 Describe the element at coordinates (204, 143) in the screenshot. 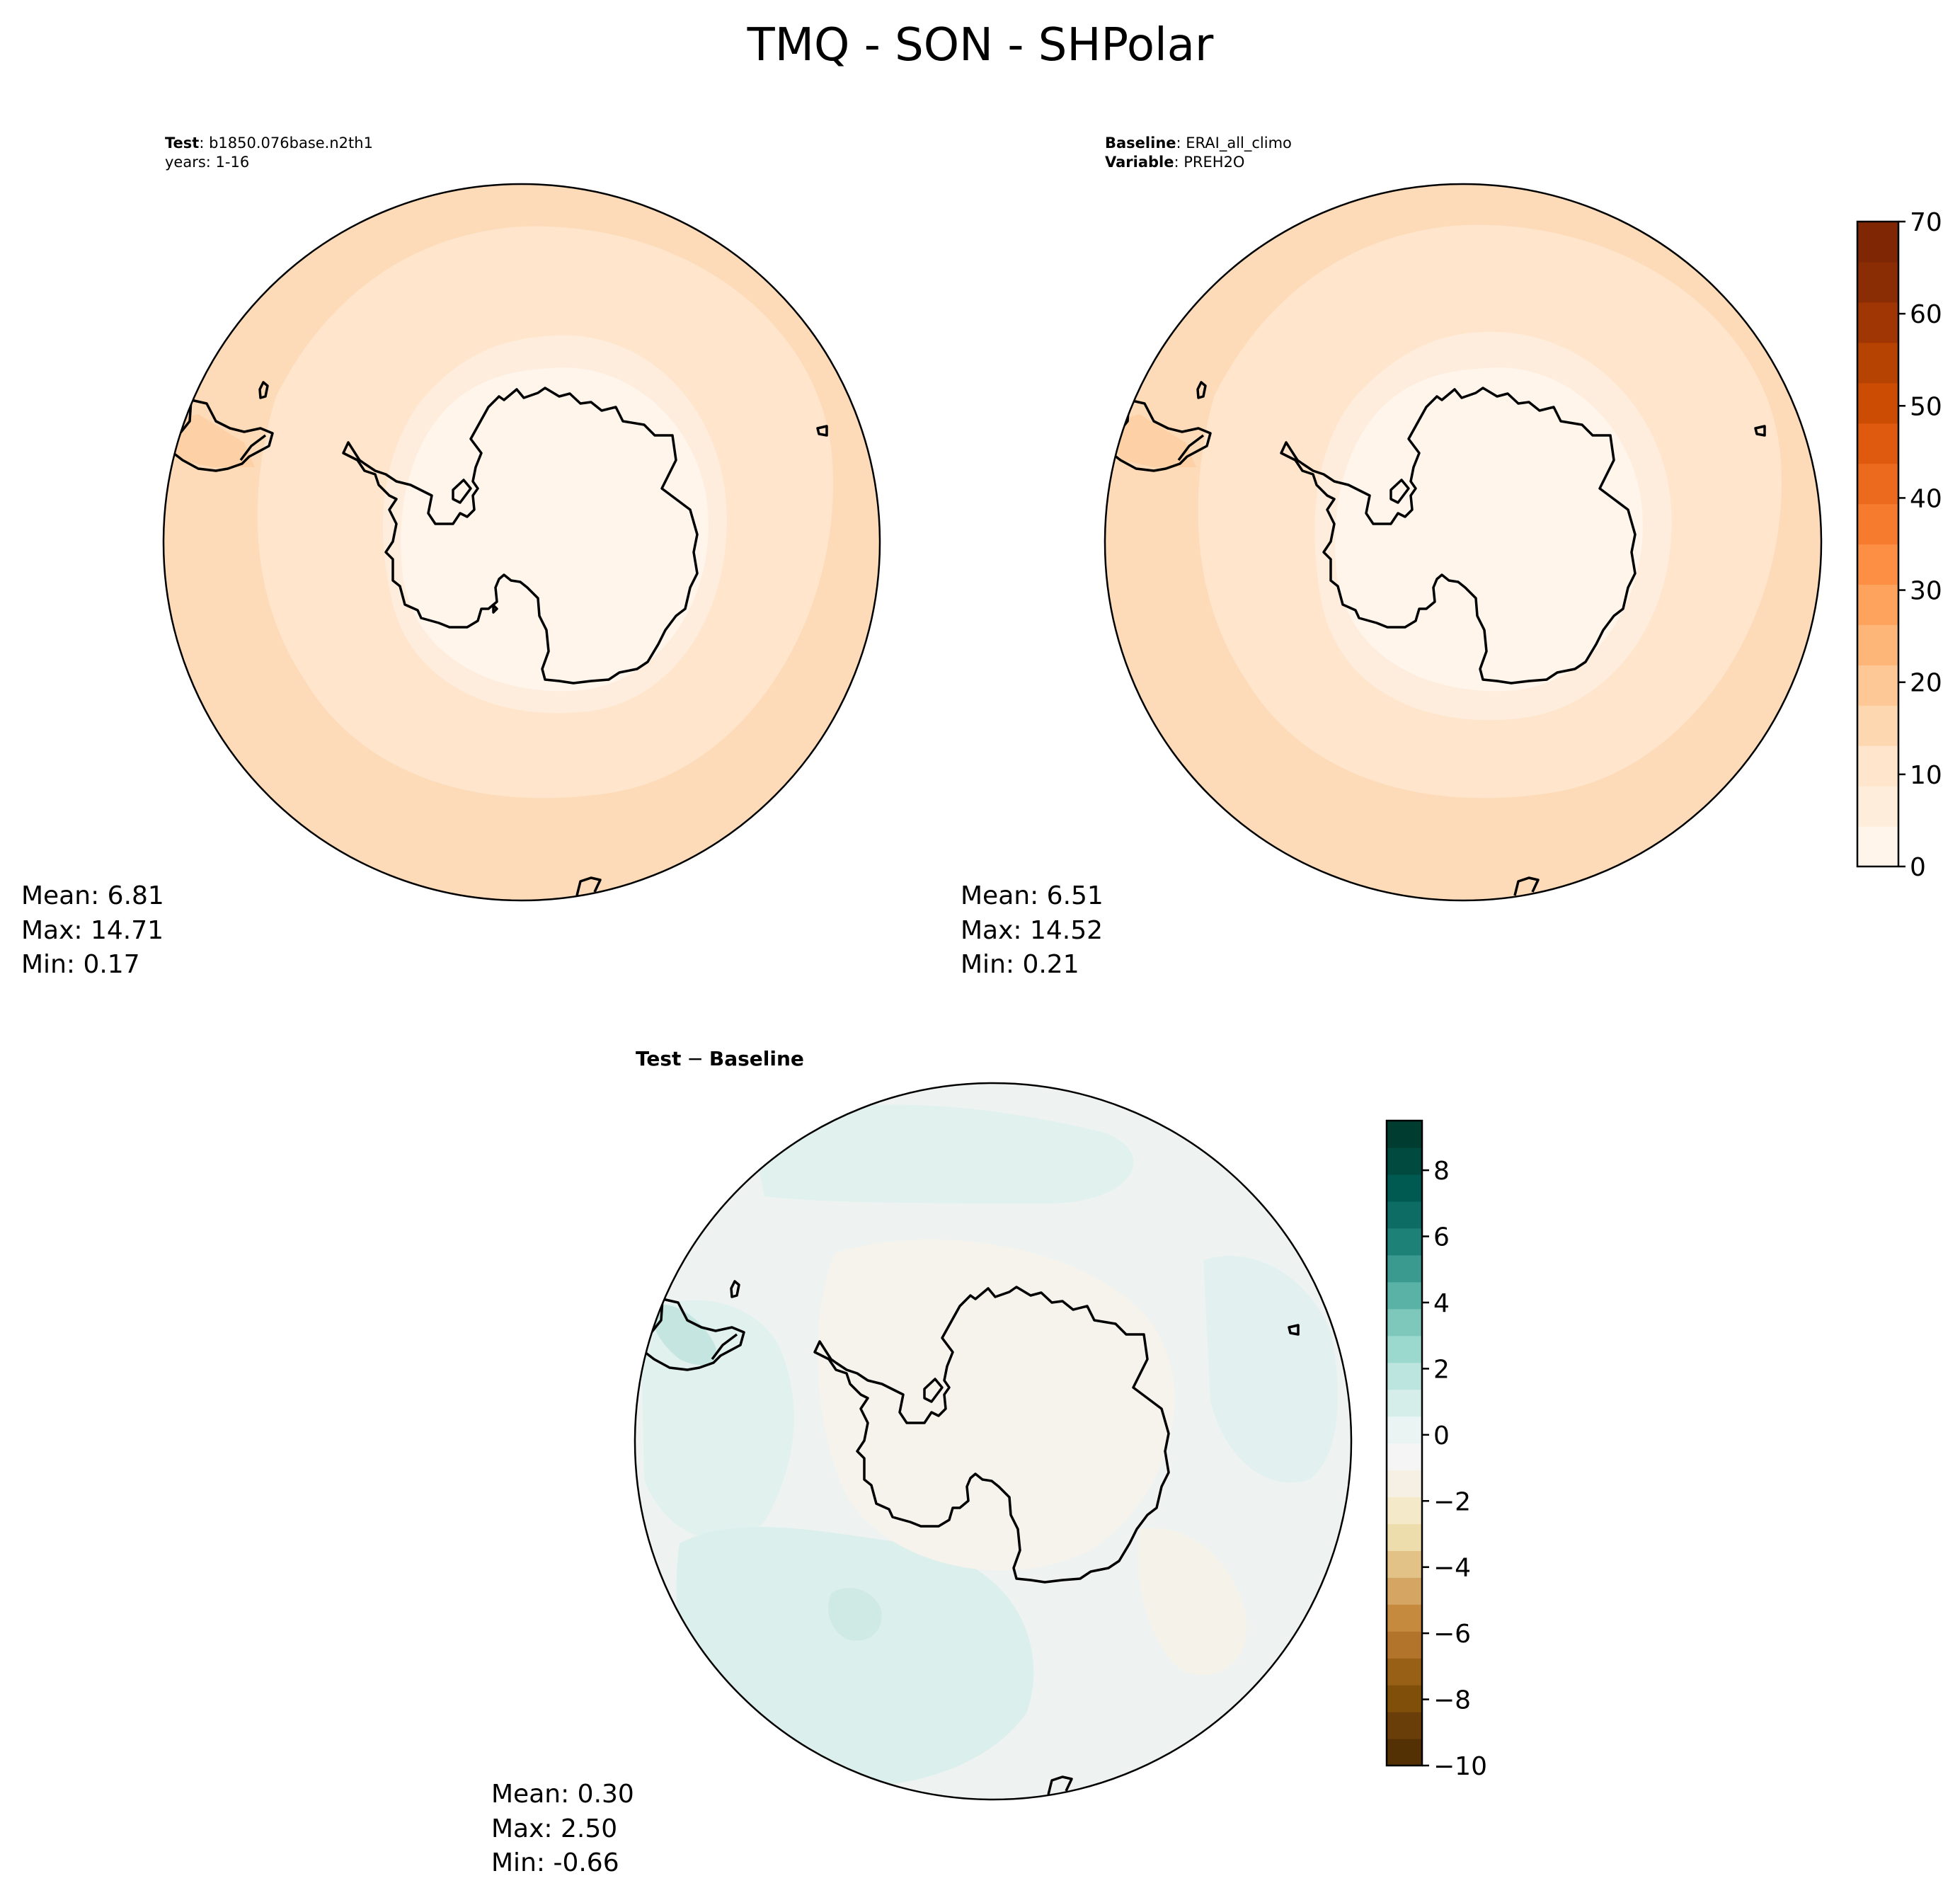

I see `test-header-colon: :` at that location.